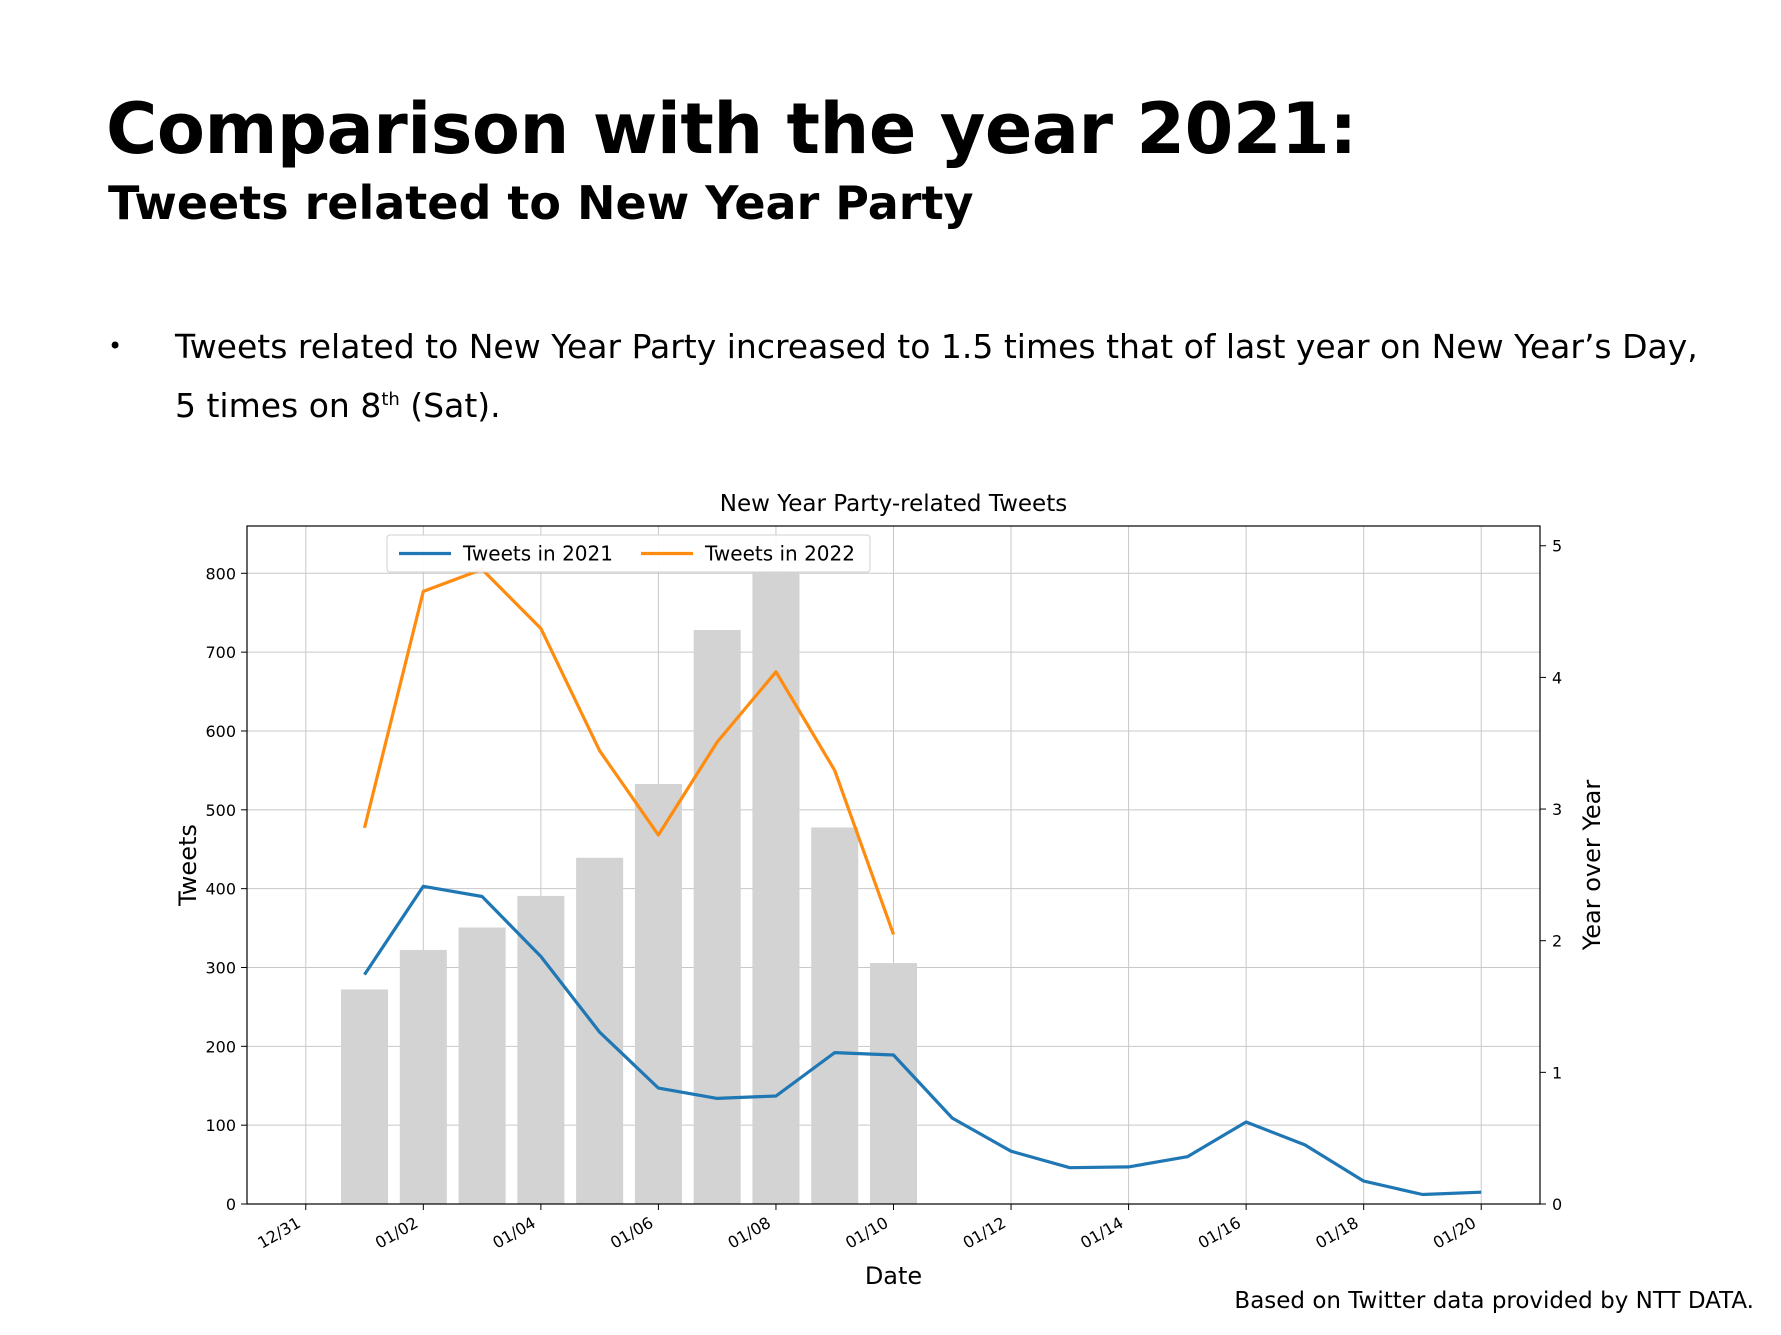 The width and height of the screenshot is (1781, 1335). Describe the element at coordinates (1557, 1072) in the screenshot. I see `y2-tick-label: 1` at that location.